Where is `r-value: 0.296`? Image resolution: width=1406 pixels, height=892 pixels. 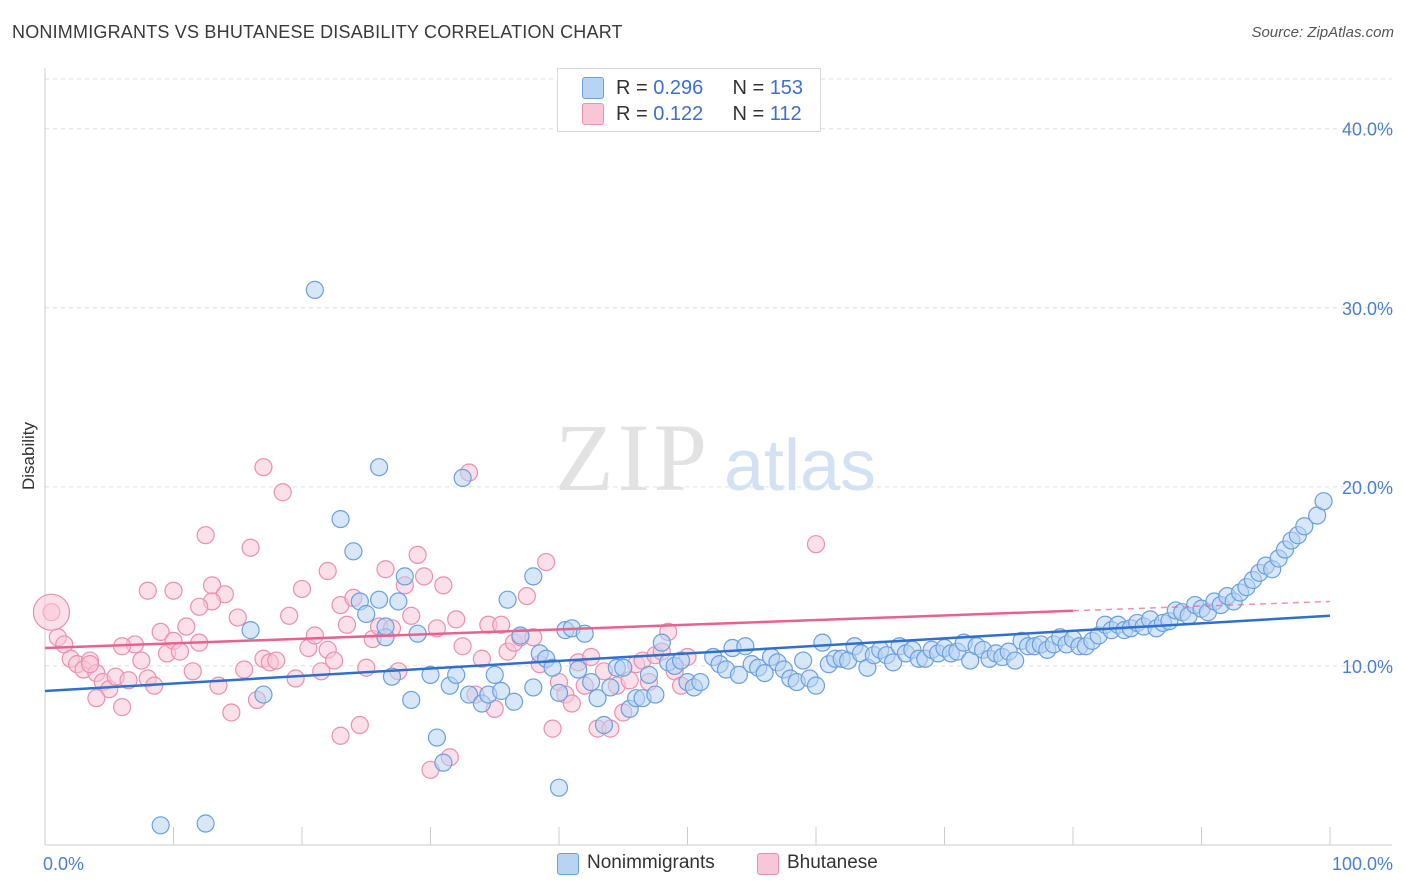 r-value: 0.296 is located at coordinates (678, 88).